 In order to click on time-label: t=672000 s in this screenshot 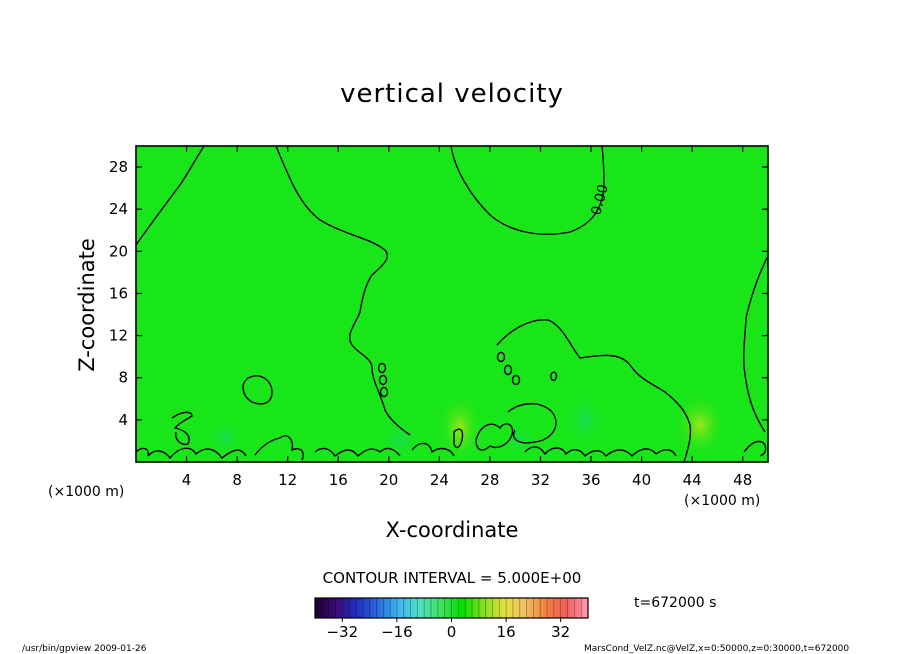, I will do `click(675, 603)`.